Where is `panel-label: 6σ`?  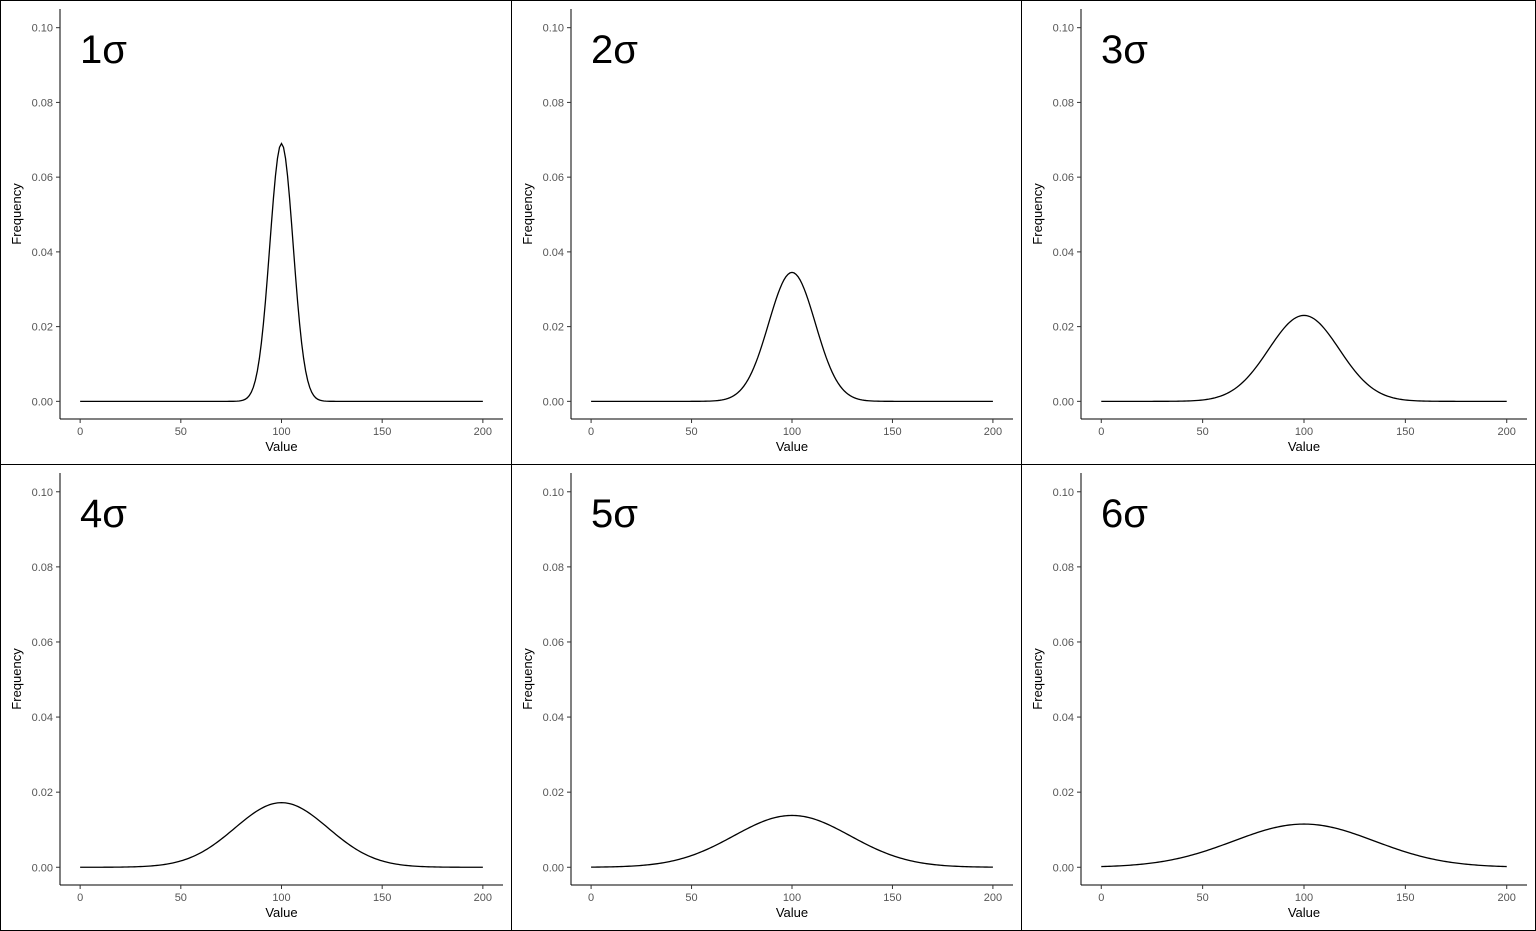
panel-label: 6σ is located at coordinates (1124, 514).